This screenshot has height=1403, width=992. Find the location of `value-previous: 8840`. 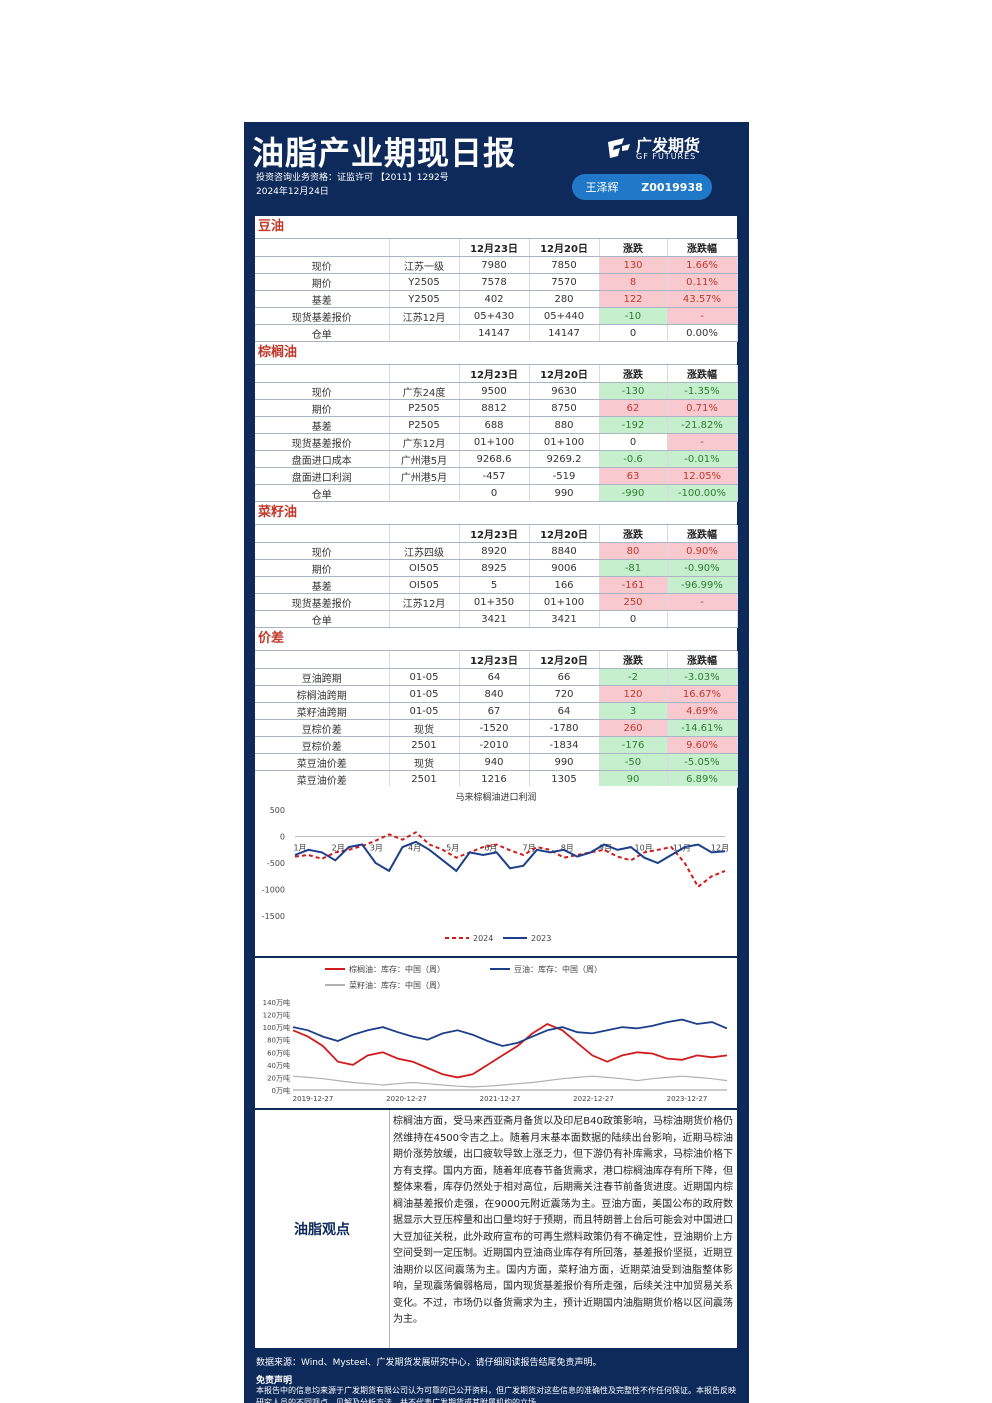

value-previous: 8840 is located at coordinates (564, 551).